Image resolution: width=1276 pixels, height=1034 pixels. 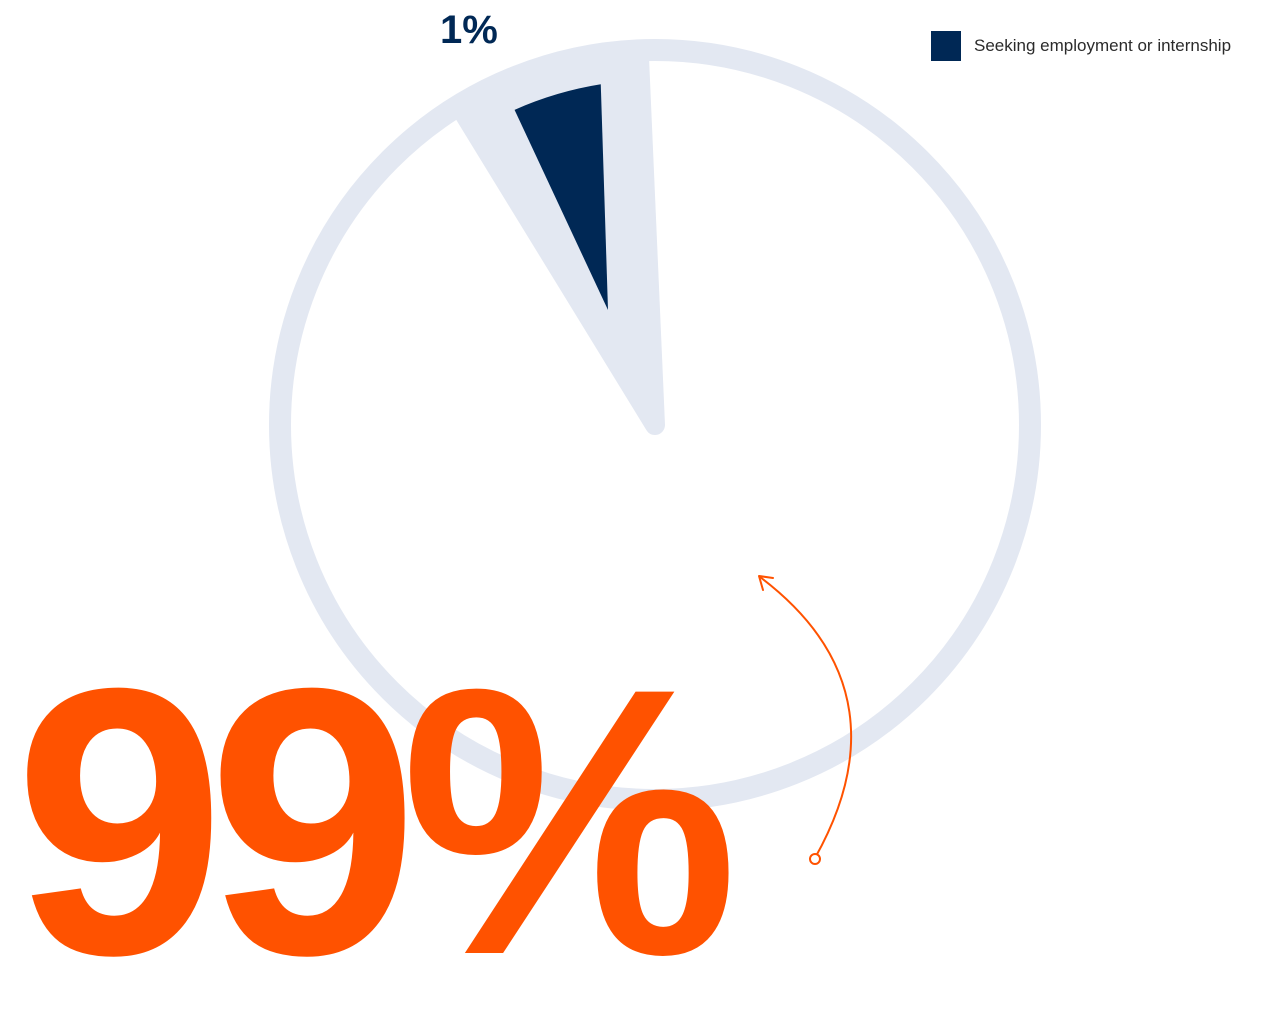 I want to click on chart-legend: Seeking employment or internship, so click(x=1081, y=46).